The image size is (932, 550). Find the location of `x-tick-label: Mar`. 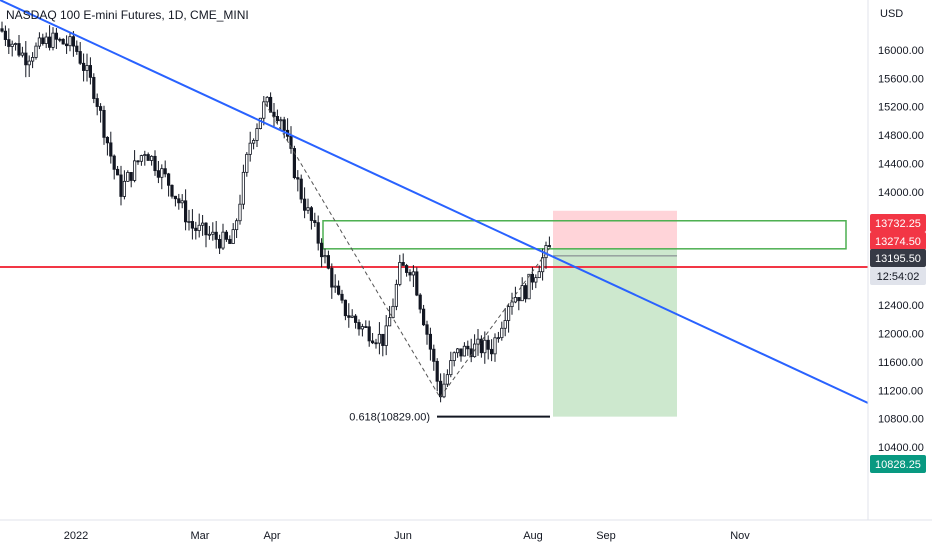

x-tick-label: Mar is located at coordinates (200, 536).